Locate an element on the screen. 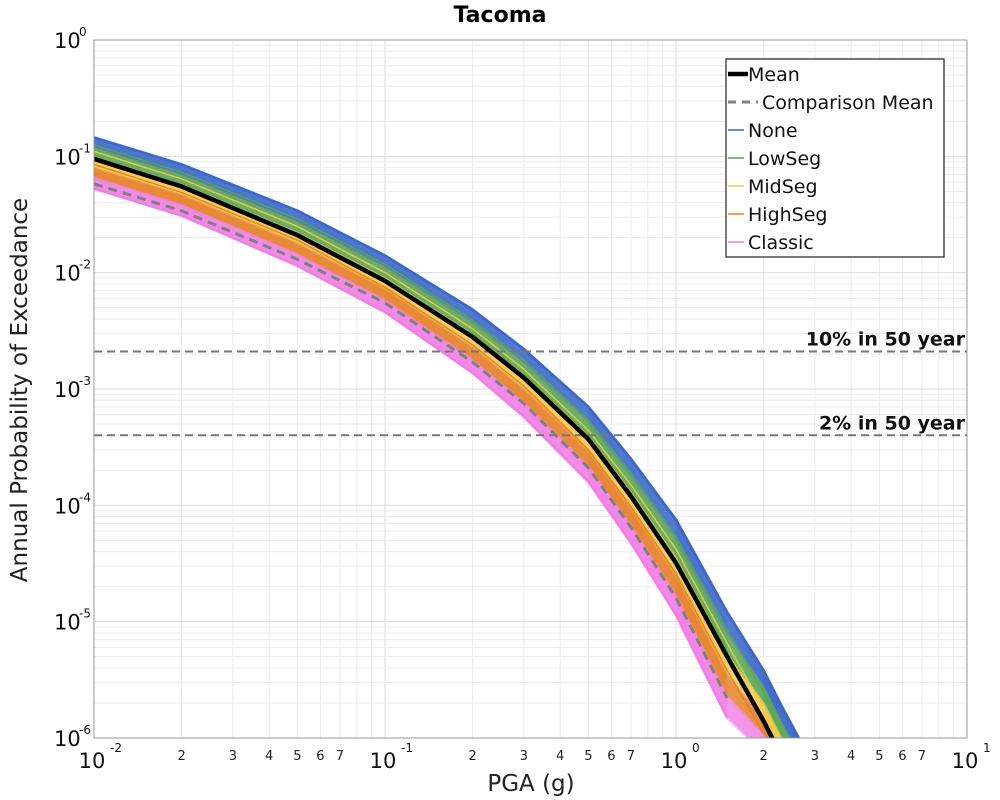 Image resolution: width=1000 pixels, height=800 pixels. x-tick-label: 10 1 is located at coordinates (971, 757).